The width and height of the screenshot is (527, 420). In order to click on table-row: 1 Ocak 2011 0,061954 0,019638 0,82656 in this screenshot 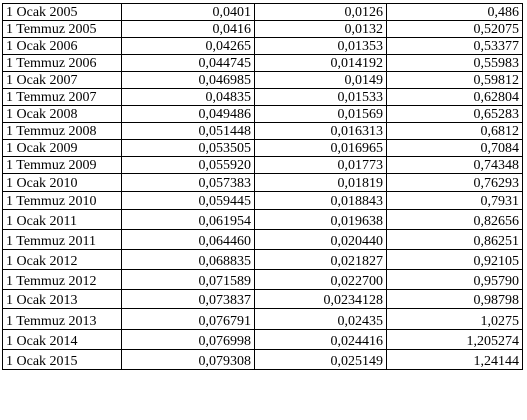, I will do `click(262, 219)`.